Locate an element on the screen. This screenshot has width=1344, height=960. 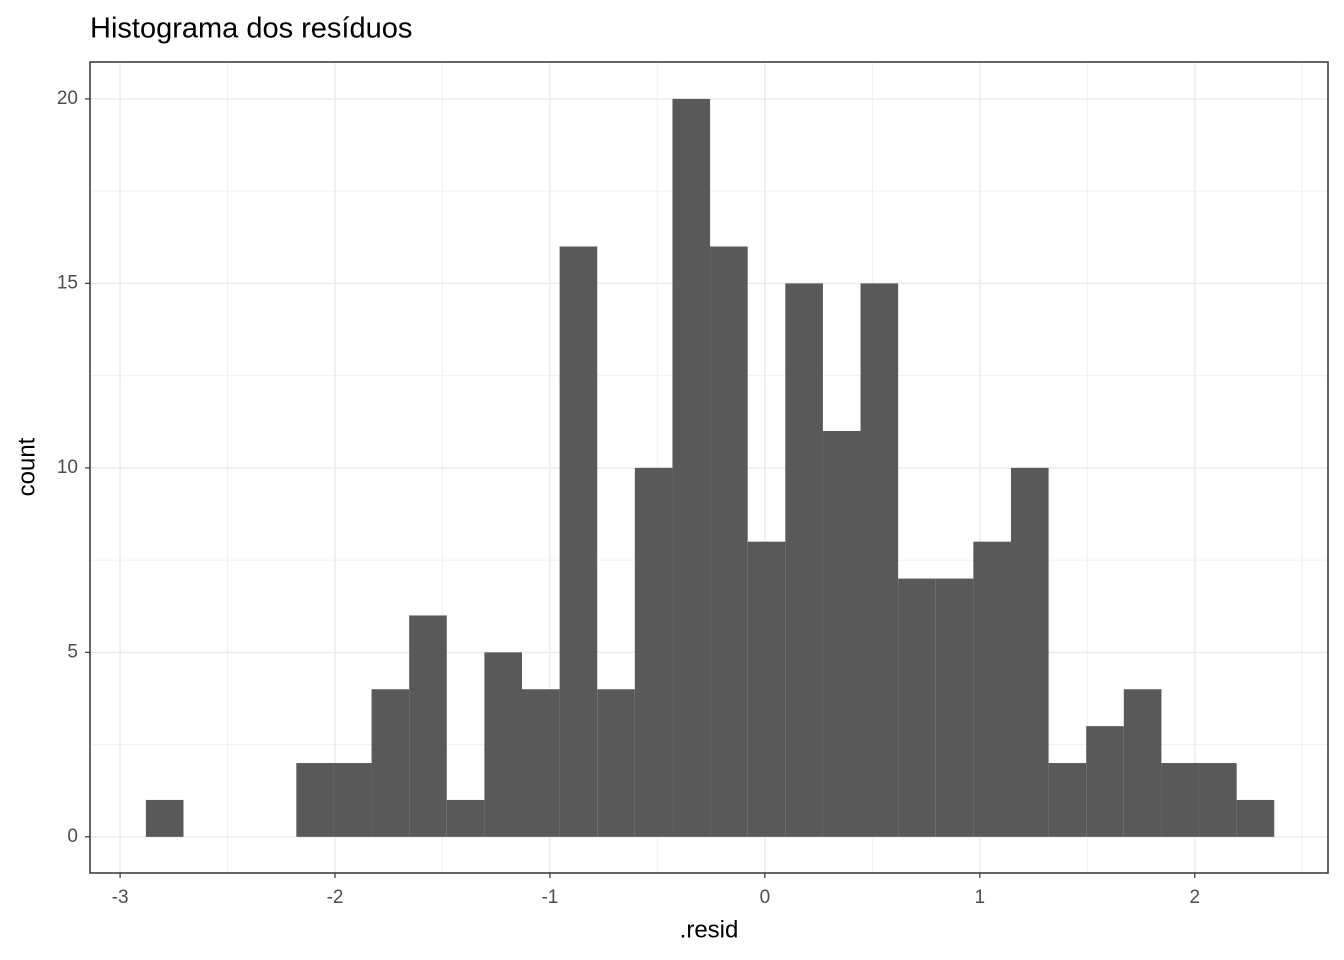
x-tick-label: -3 is located at coordinates (120, 897).